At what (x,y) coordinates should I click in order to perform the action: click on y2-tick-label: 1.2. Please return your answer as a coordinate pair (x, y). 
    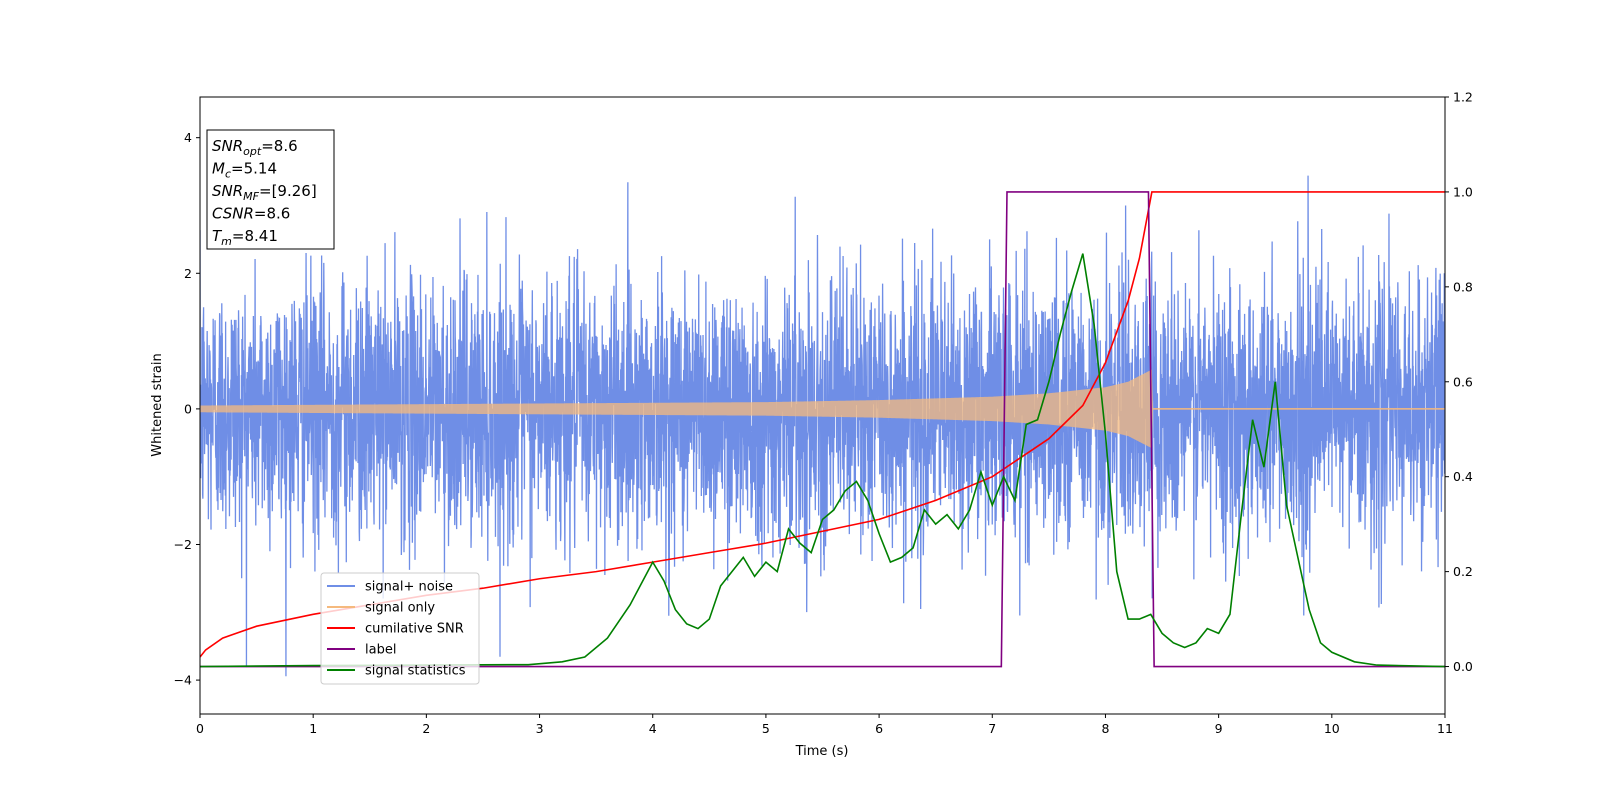
    Looking at the image, I should click on (1463, 97).